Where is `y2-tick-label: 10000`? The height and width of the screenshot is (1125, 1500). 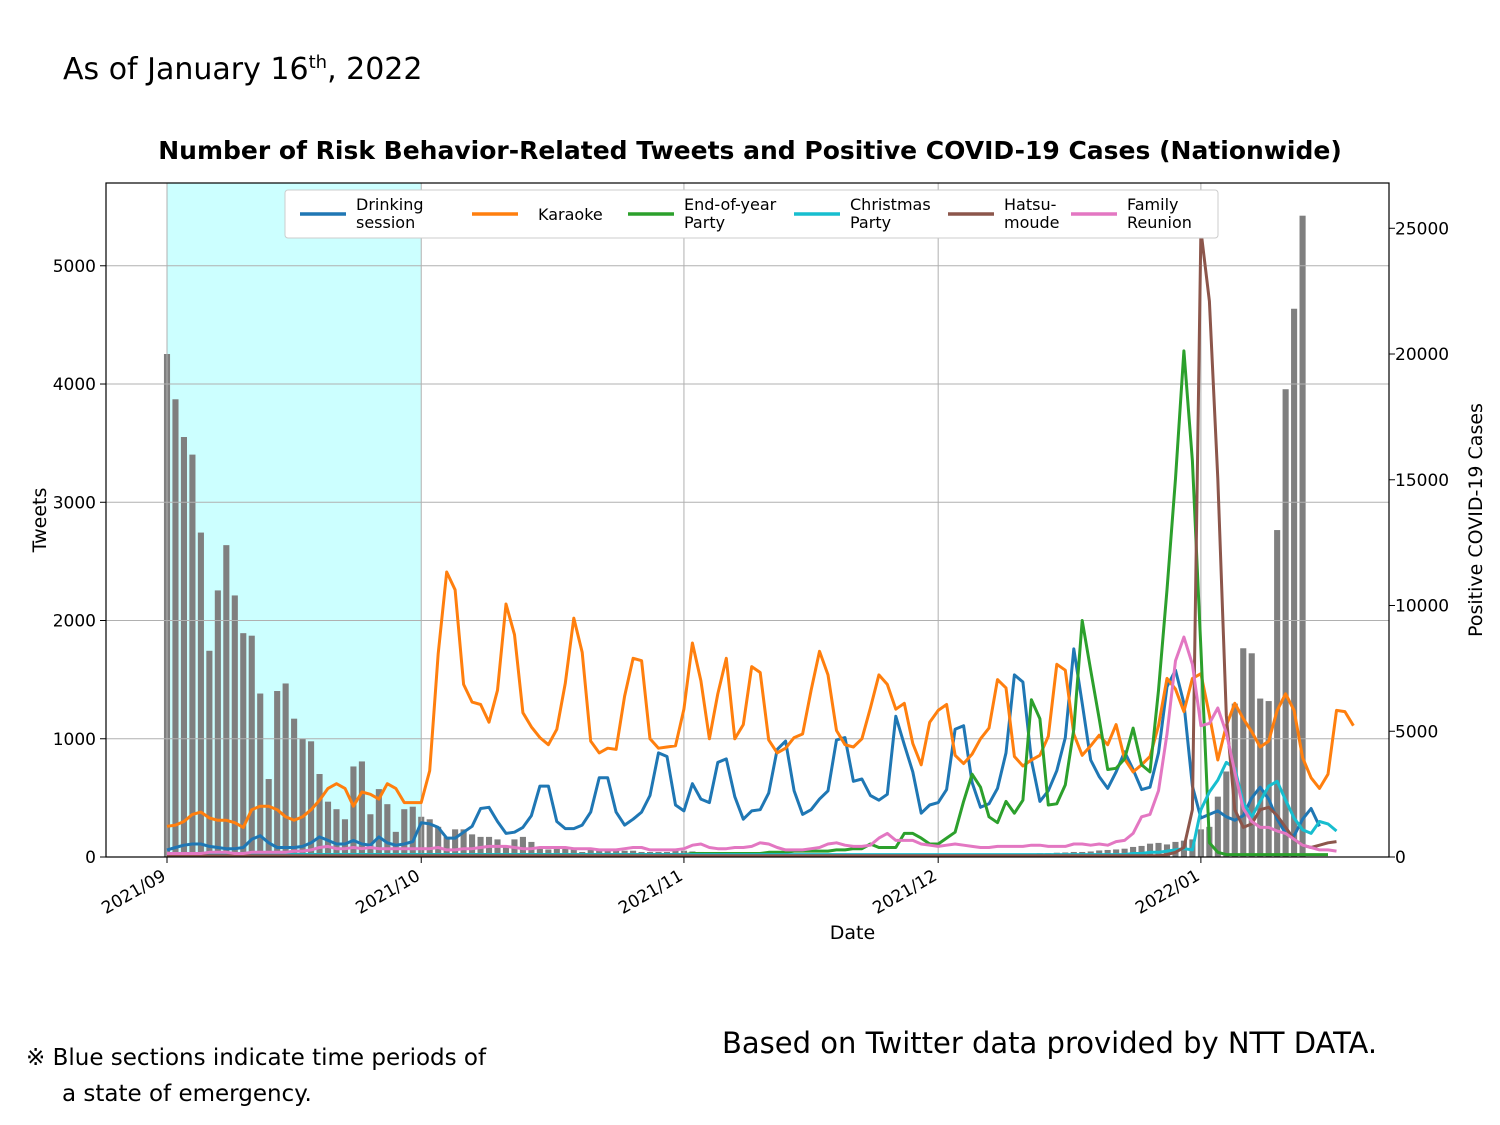 y2-tick-label: 10000 is located at coordinates (1422, 607).